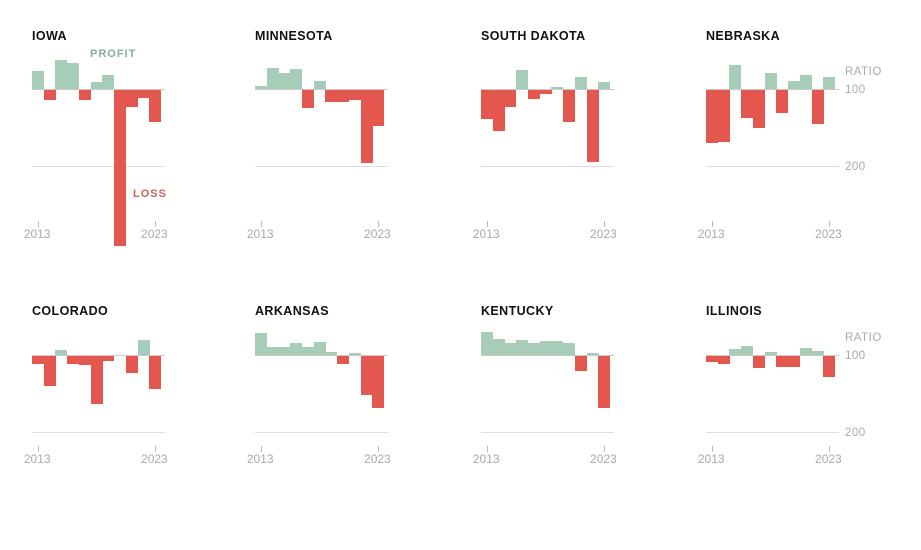  I want to click on chart-cell-kentucky: KENTUCKY 2013 2023, so click(579, 422).